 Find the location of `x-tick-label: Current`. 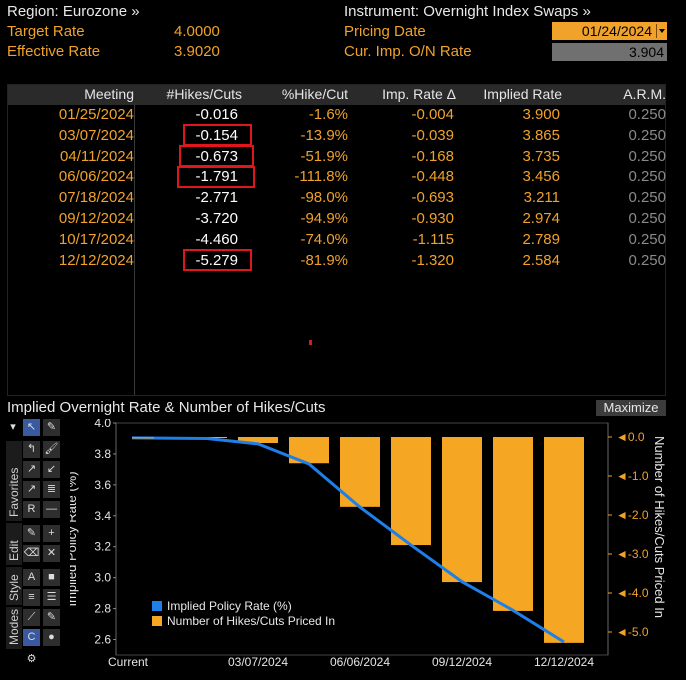

x-tick-label: Current is located at coordinates (128, 662).